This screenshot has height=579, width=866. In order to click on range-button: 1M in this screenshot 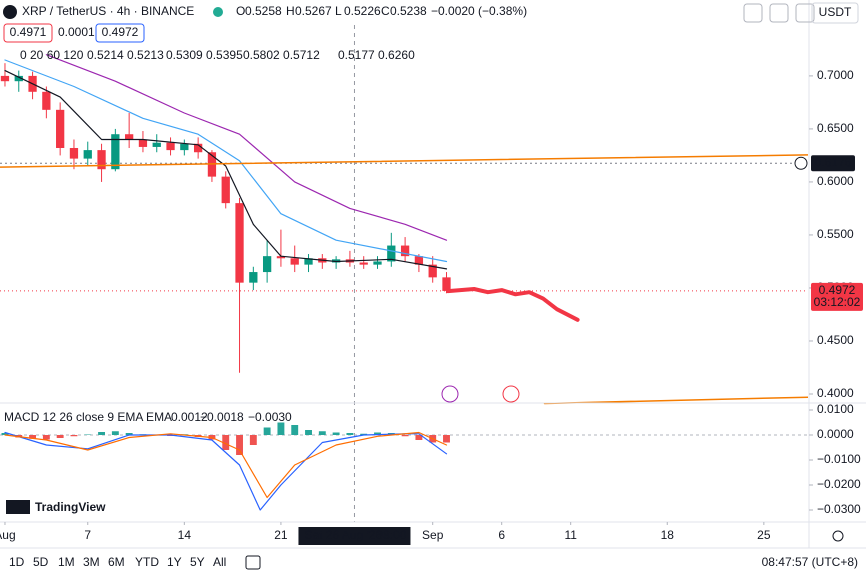, I will do `click(66, 562)`.